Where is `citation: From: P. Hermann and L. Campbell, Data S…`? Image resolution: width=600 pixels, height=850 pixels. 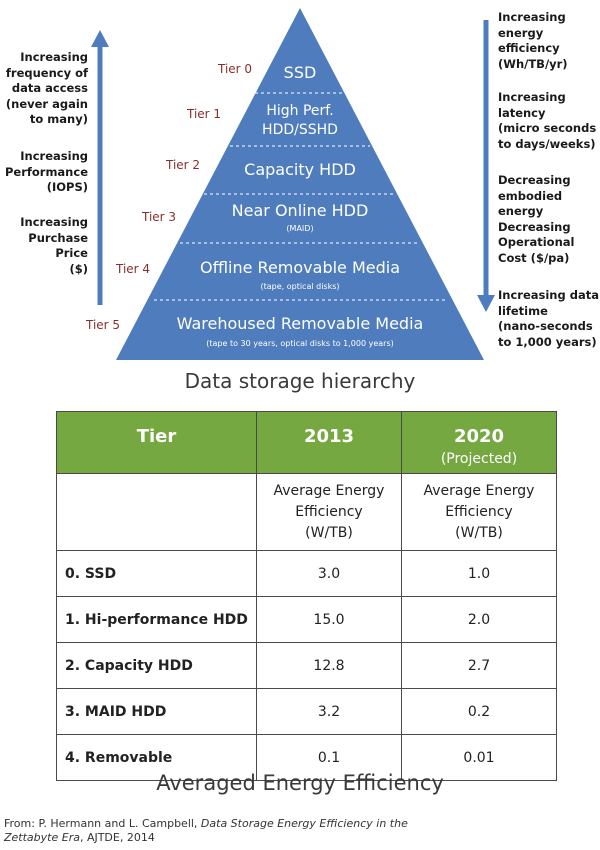
citation: From: P. Hermann and L. Campbell, Data S… is located at coordinates (214, 831).